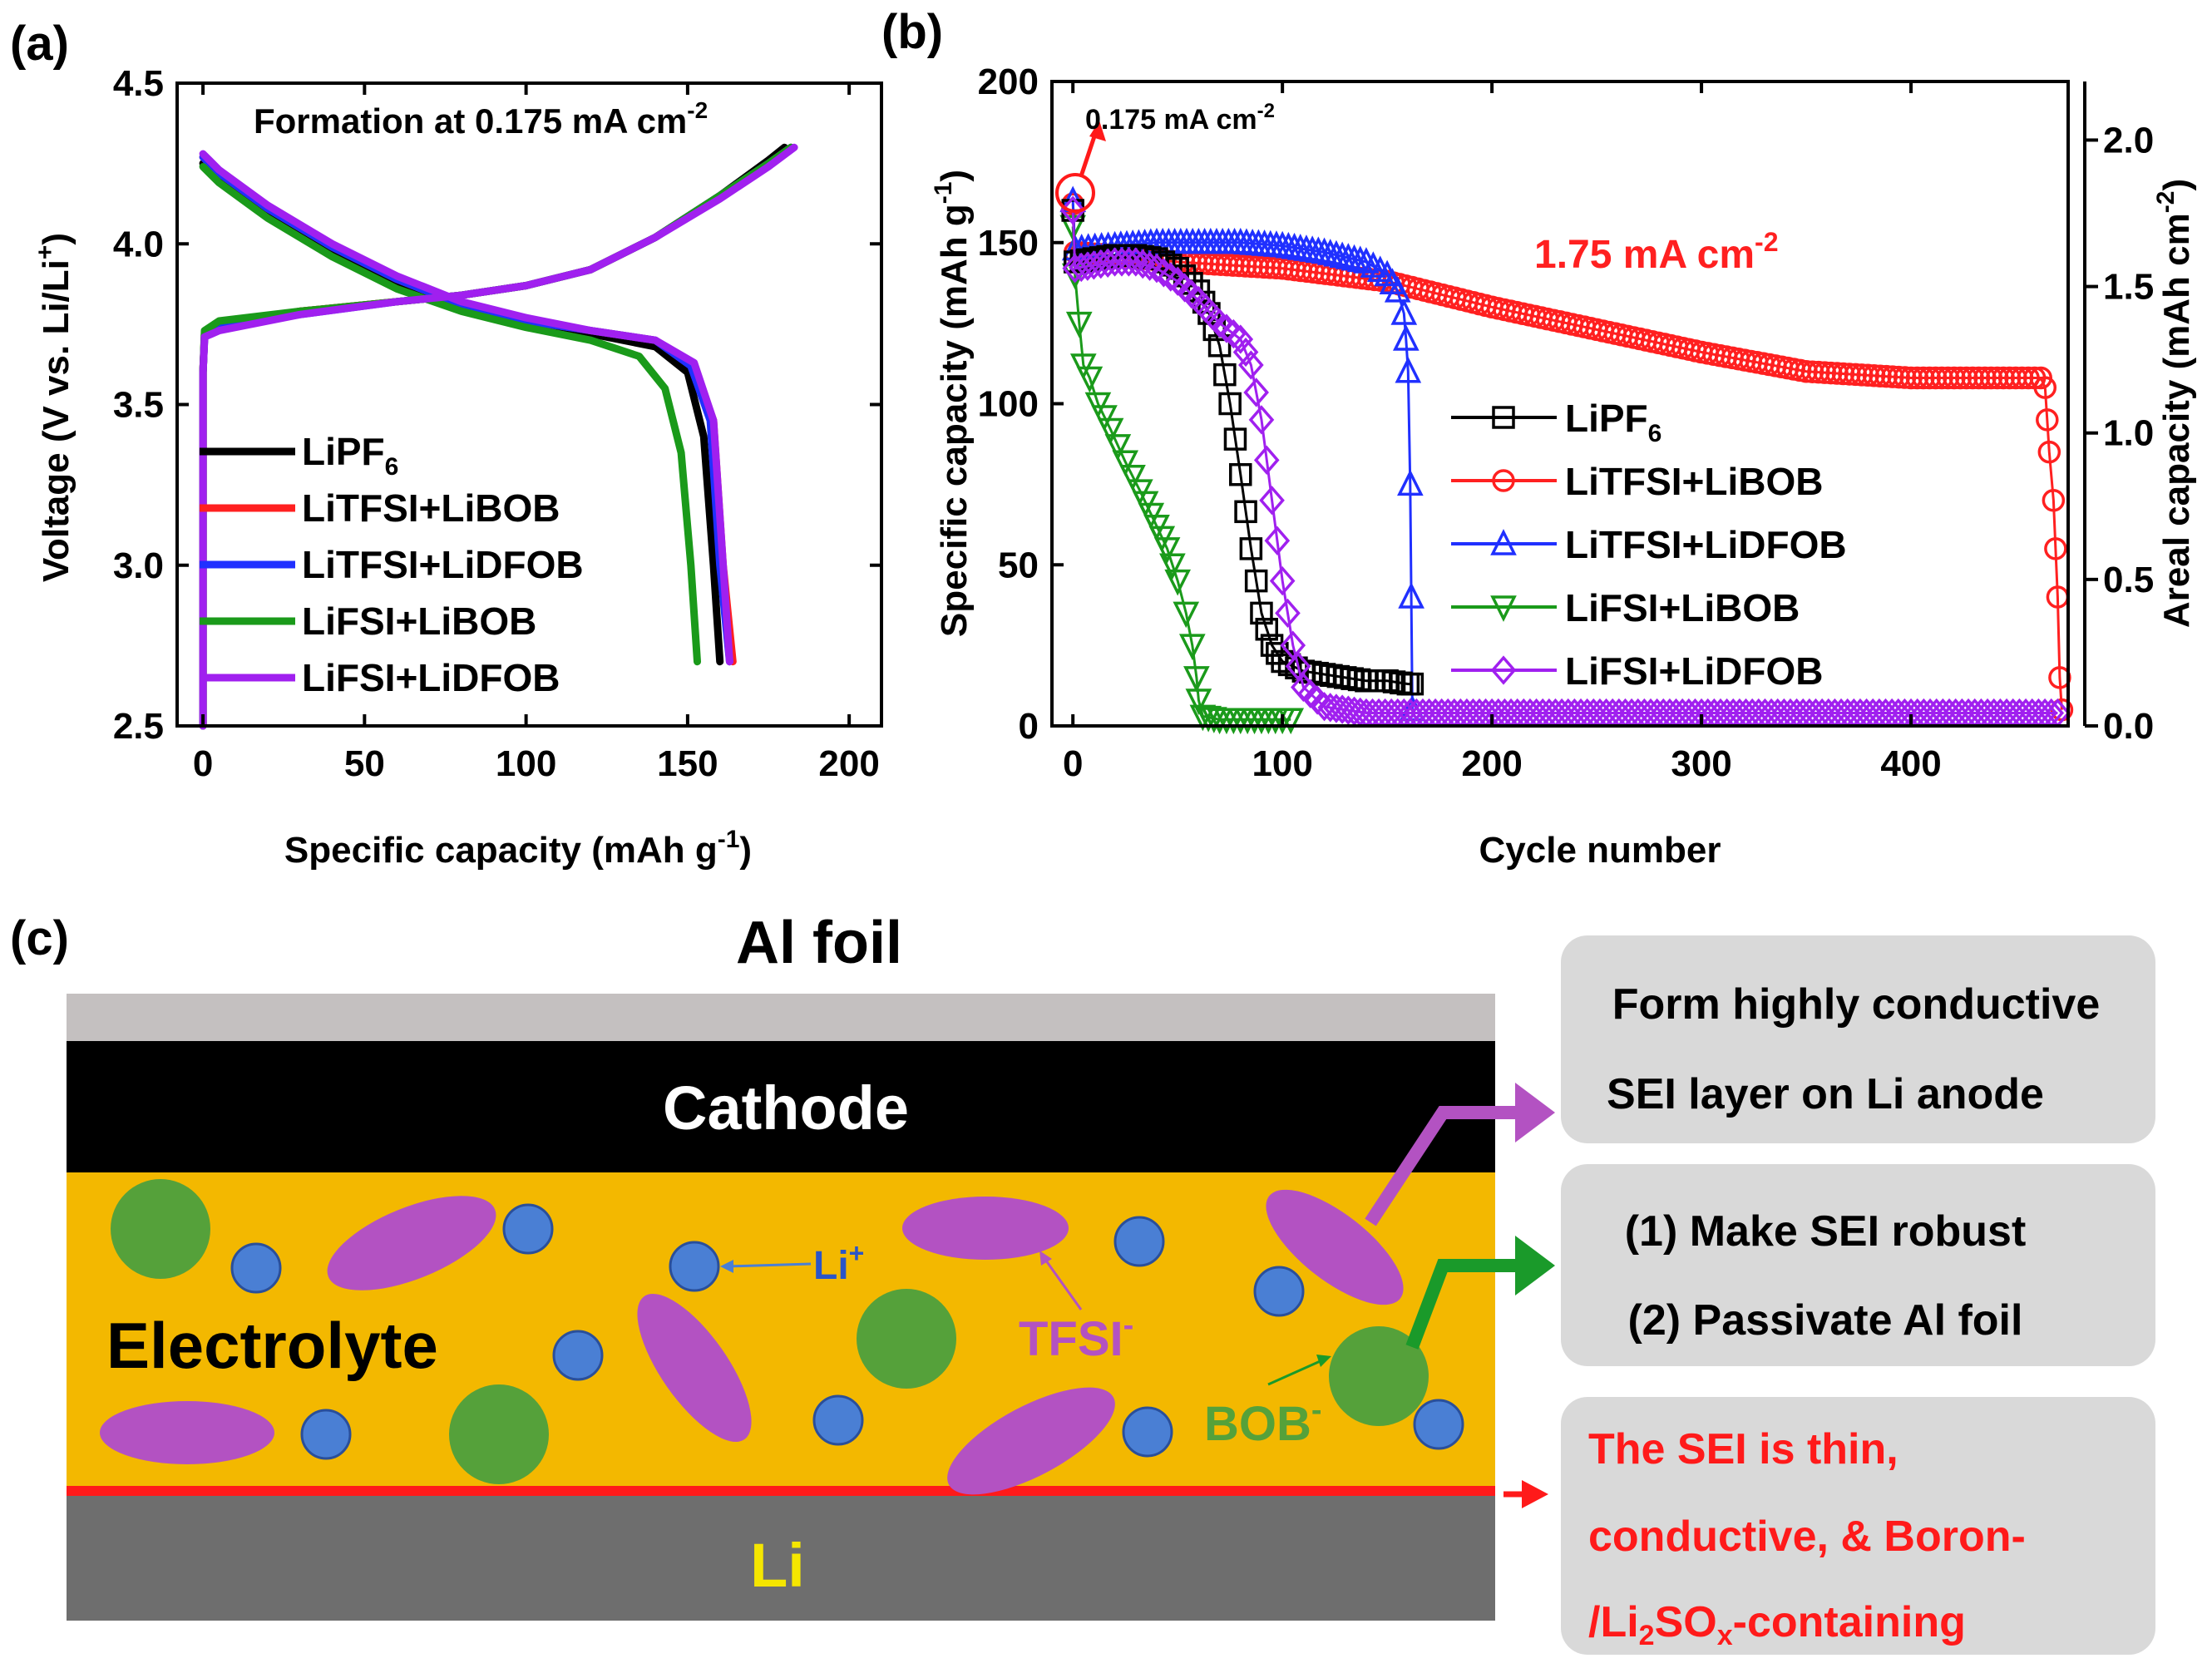 The height and width of the screenshot is (1673, 2212). Describe the element at coordinates (1701, 764) in the screenshot. I see `panel-b-x-tick-label: 300` at that location.